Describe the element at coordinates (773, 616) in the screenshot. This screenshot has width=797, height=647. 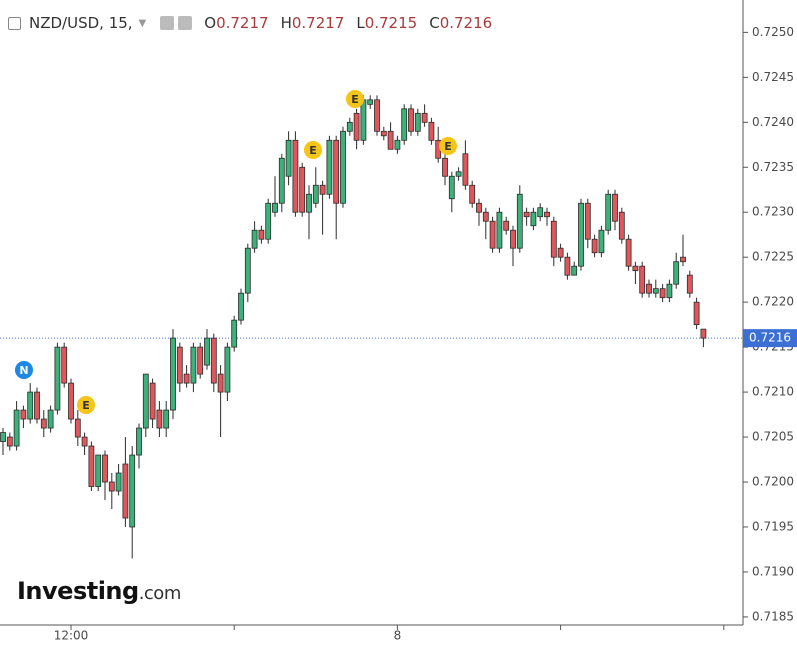
I see `y-tick-label: 0.7185` at that location.